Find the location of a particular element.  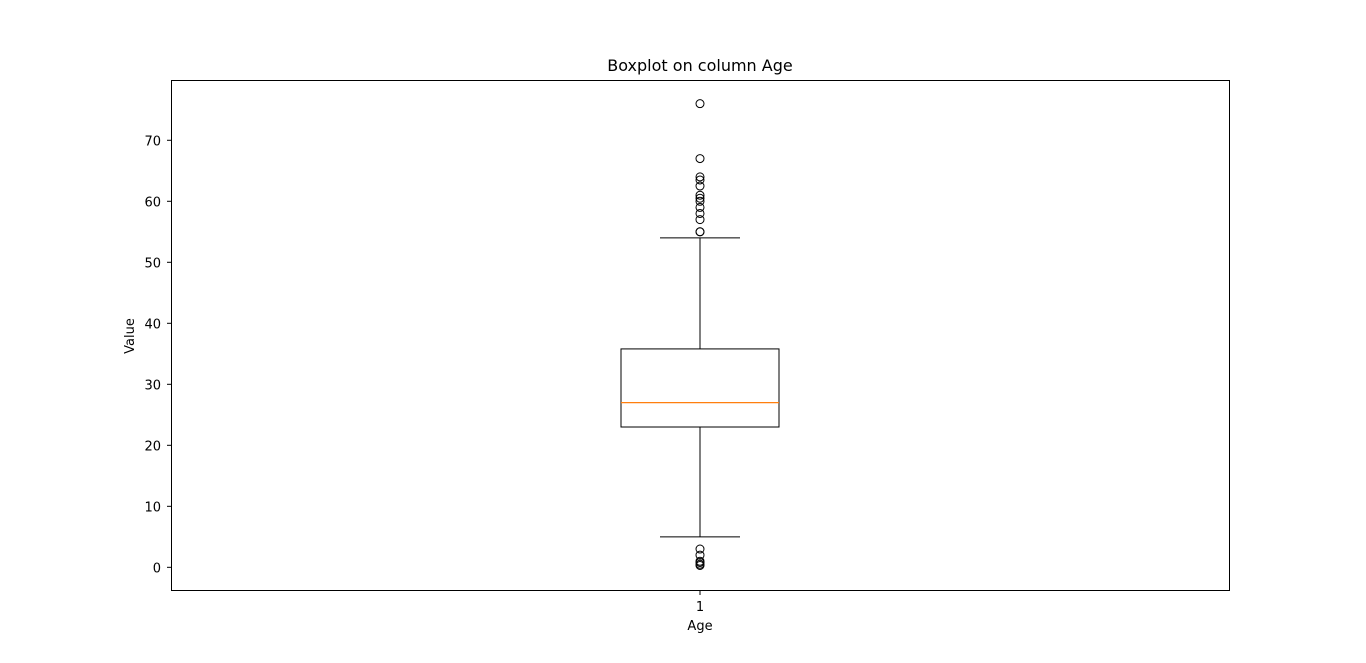

box-group is located at coordinates (700, 387).